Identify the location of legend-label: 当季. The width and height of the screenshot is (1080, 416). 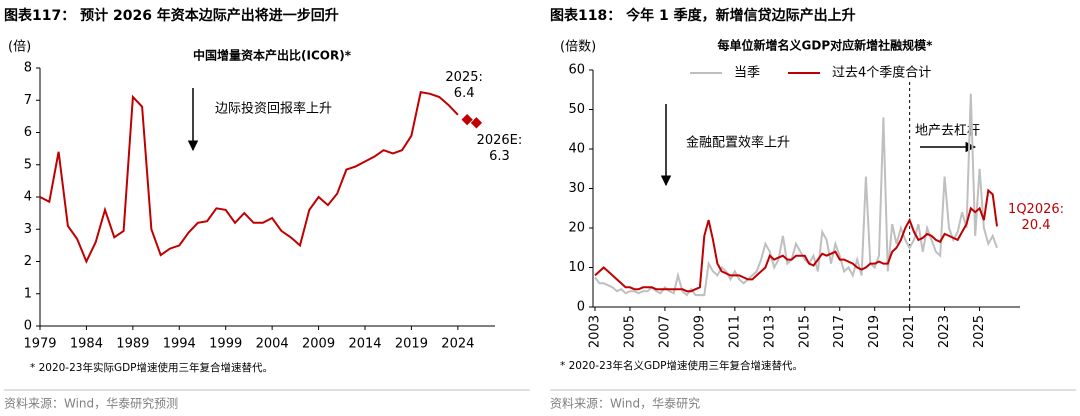
(747, 73).